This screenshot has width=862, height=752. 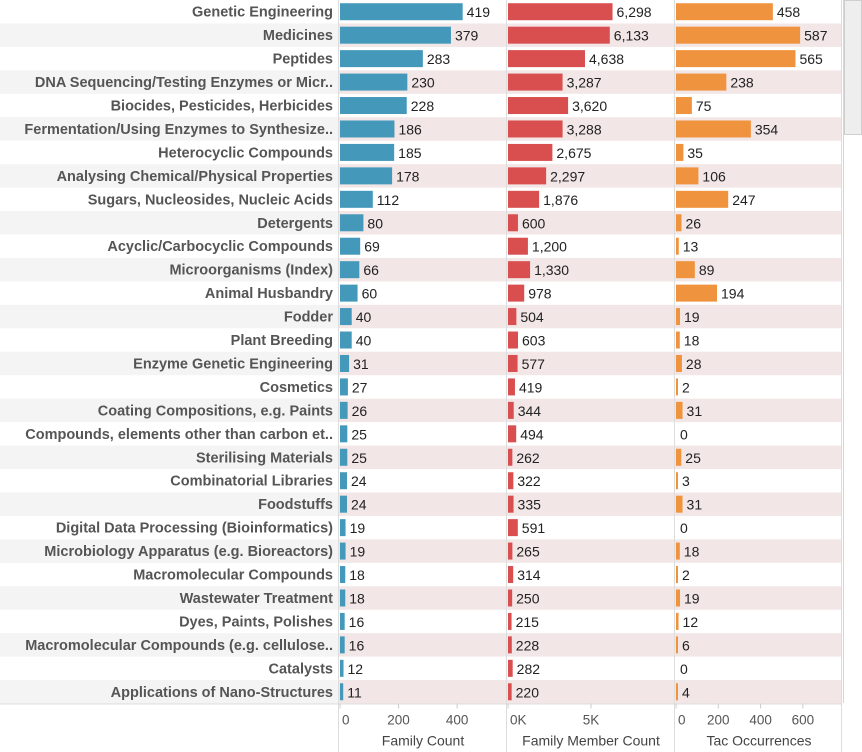 I want to click on scrollbar-thumb, so click(x=853, y=67).